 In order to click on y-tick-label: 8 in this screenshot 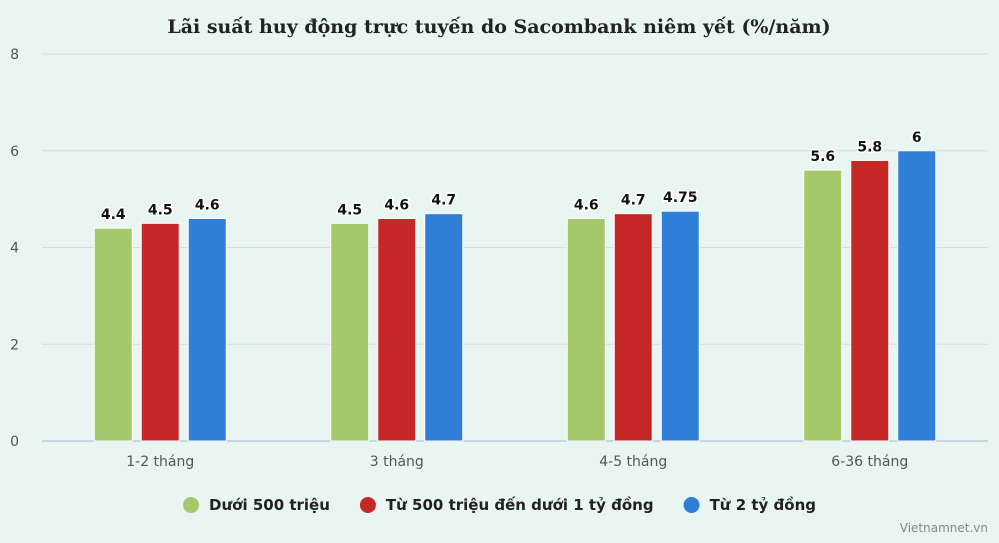, I will do `click(14, 55)`.